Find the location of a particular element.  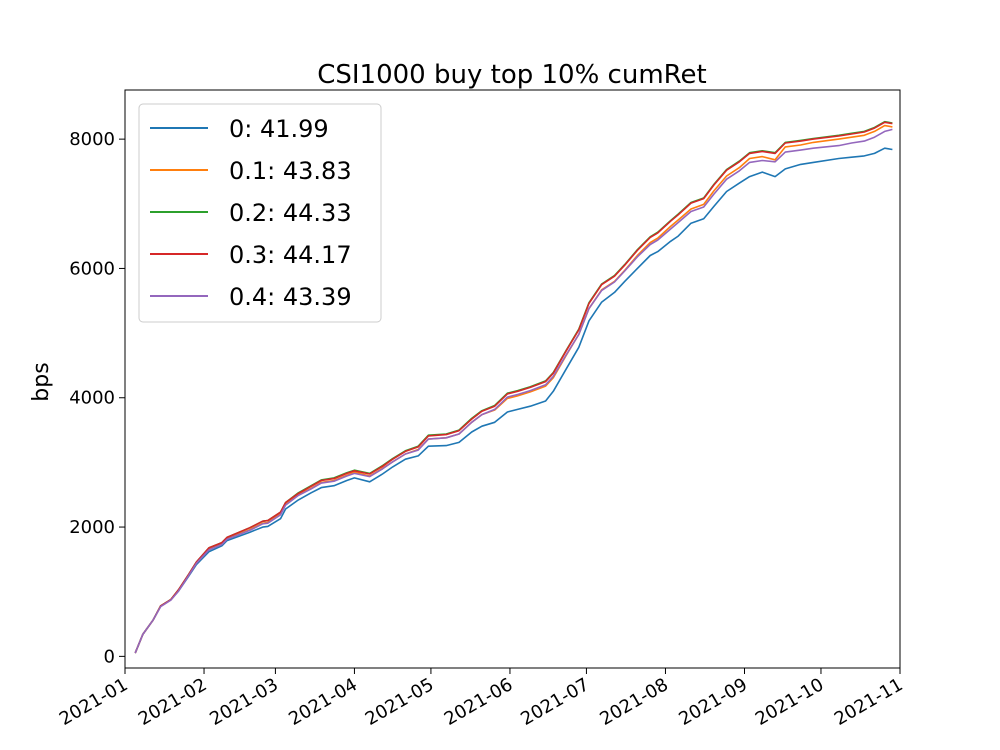

y-tick-label: 8000 is located at coordinates (92, 139).